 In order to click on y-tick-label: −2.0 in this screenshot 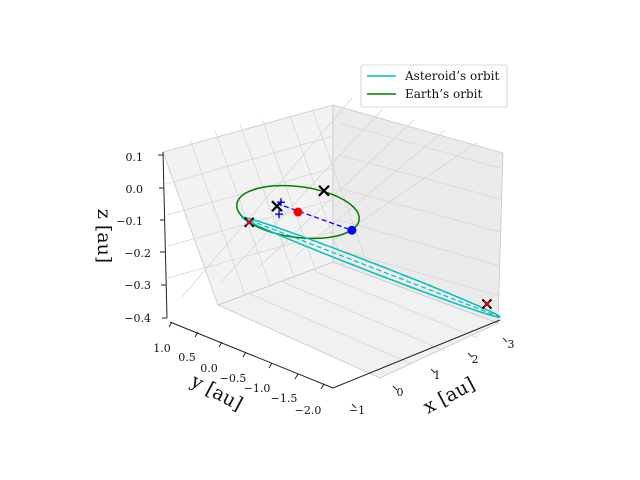, I will do `click(308, 410)`.